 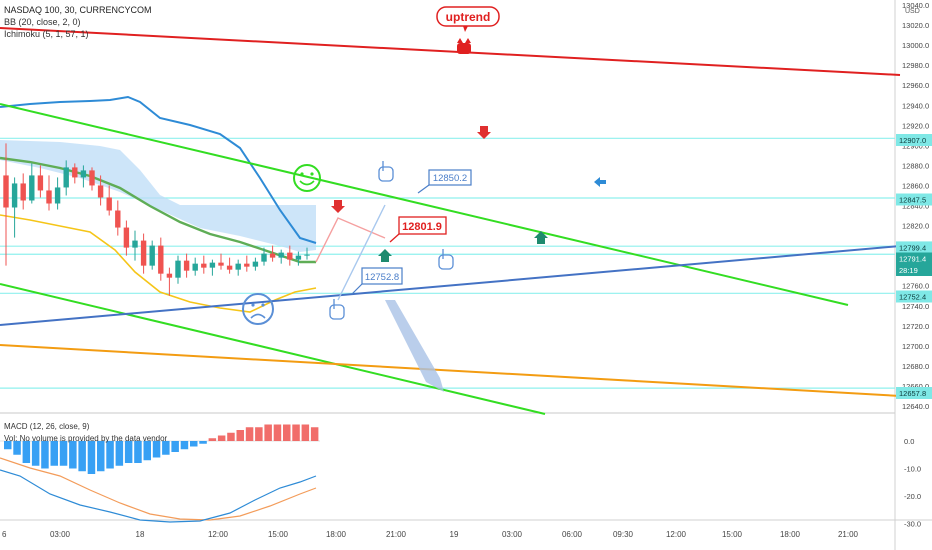 What do you see at coordinates (915, 386) in the screenshot?
I see `price-tick-label: 12660.0` at bounding box center [915, 386].